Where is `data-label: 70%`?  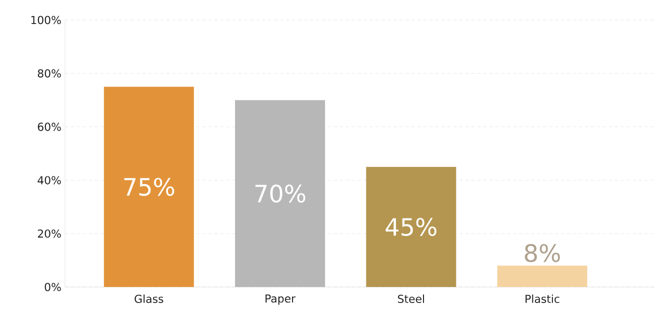 data-label: 70% is located at coordinates (280, 193).